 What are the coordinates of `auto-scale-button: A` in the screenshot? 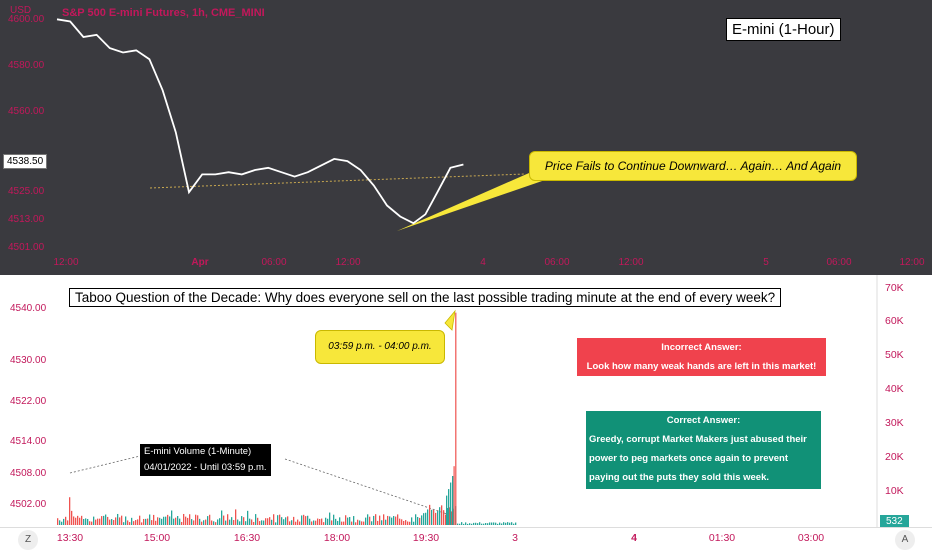 It's located at (905, 540).